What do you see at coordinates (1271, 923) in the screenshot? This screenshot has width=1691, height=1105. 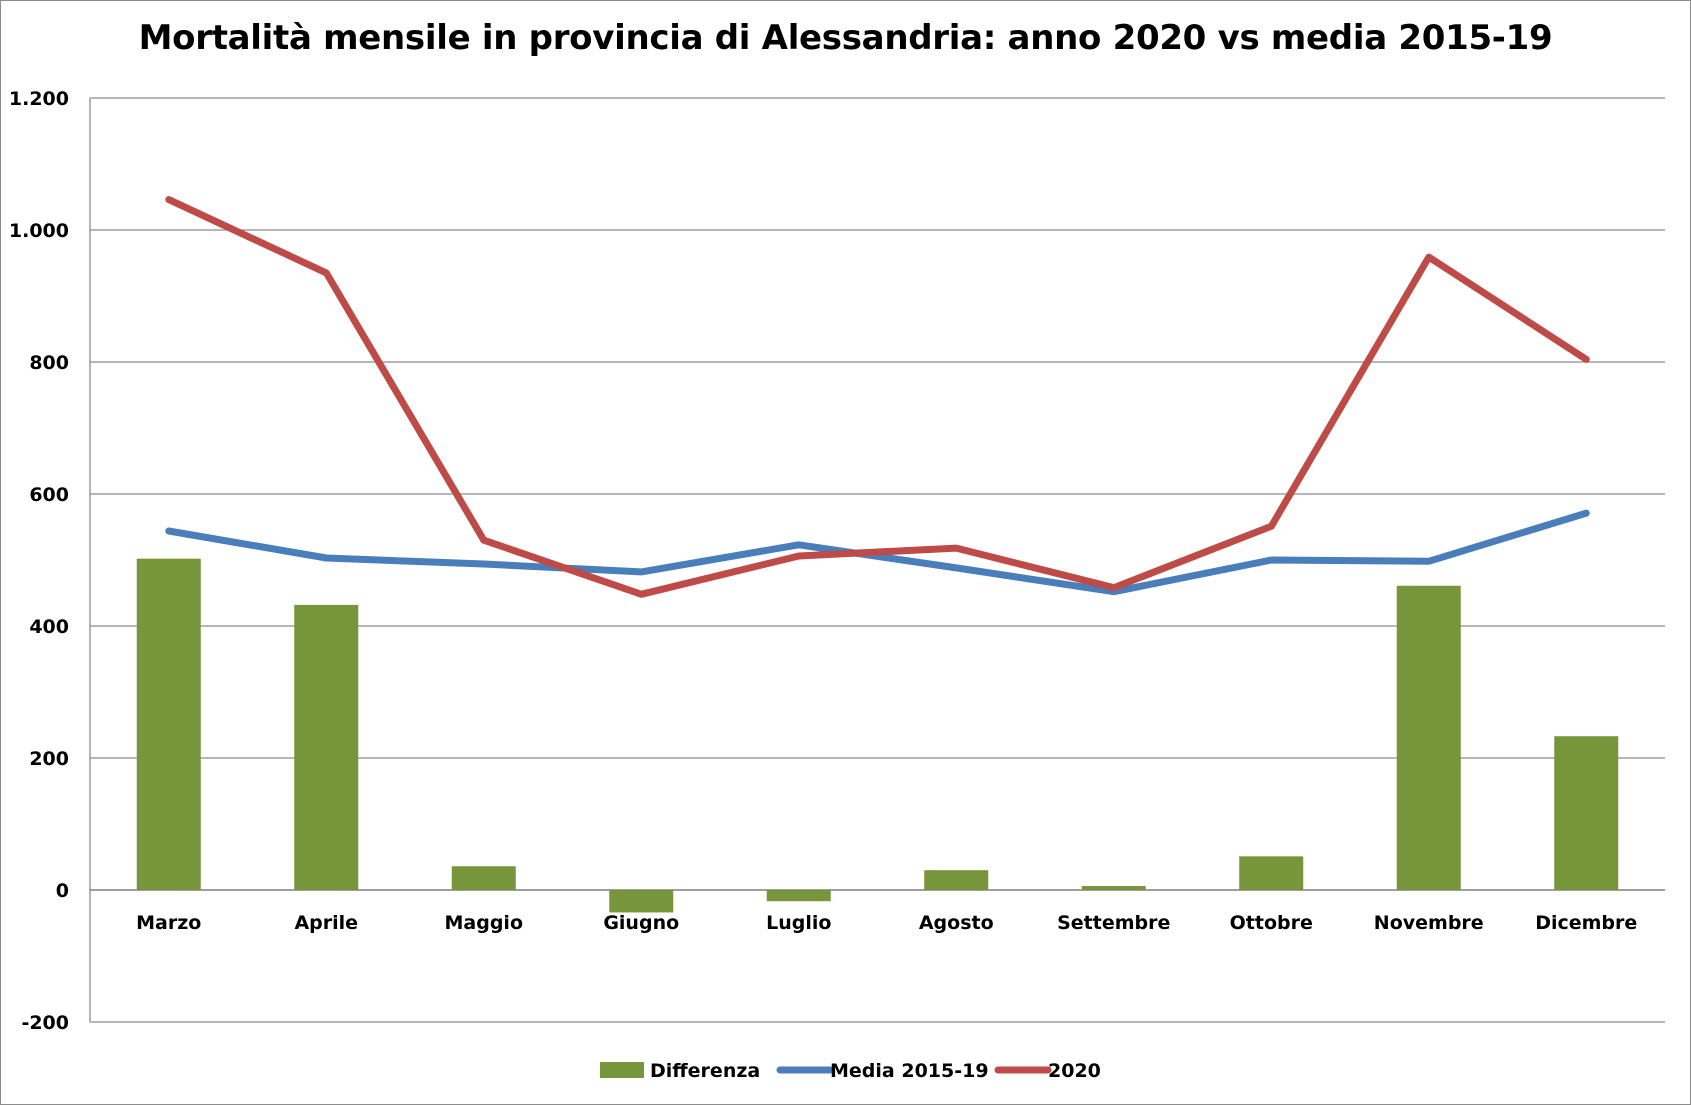 I see `x-tick-label: Ottobre` at bounding box center [1271, 923].